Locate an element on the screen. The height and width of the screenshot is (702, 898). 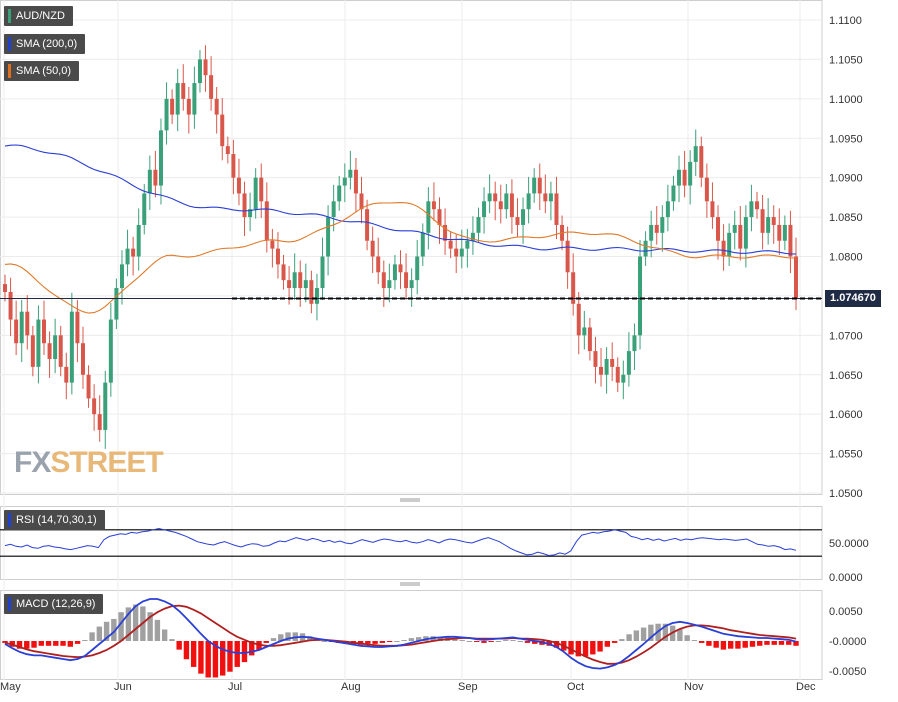
macd-tick-label: 0.0050 is located at coordinates (846, 612).